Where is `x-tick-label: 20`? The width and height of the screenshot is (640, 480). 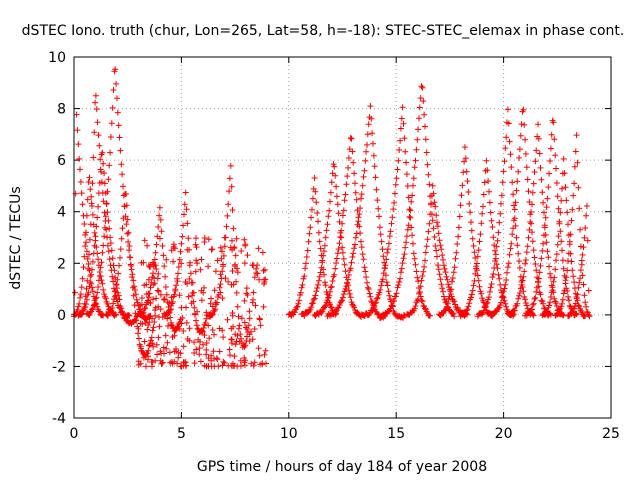
x-tick-label: 20 is located at coordinates (504, 434).